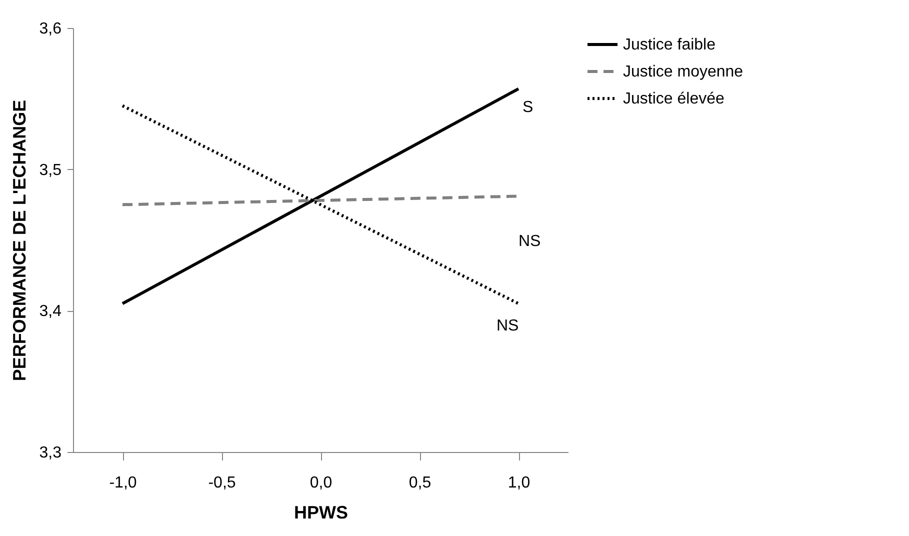 The width and height of the screenshot is (909, 536). What do you see at coordinates (50, 29) in the screenshot?
I see `y-tick-label: 3,6` at bounding box center [50, 29].